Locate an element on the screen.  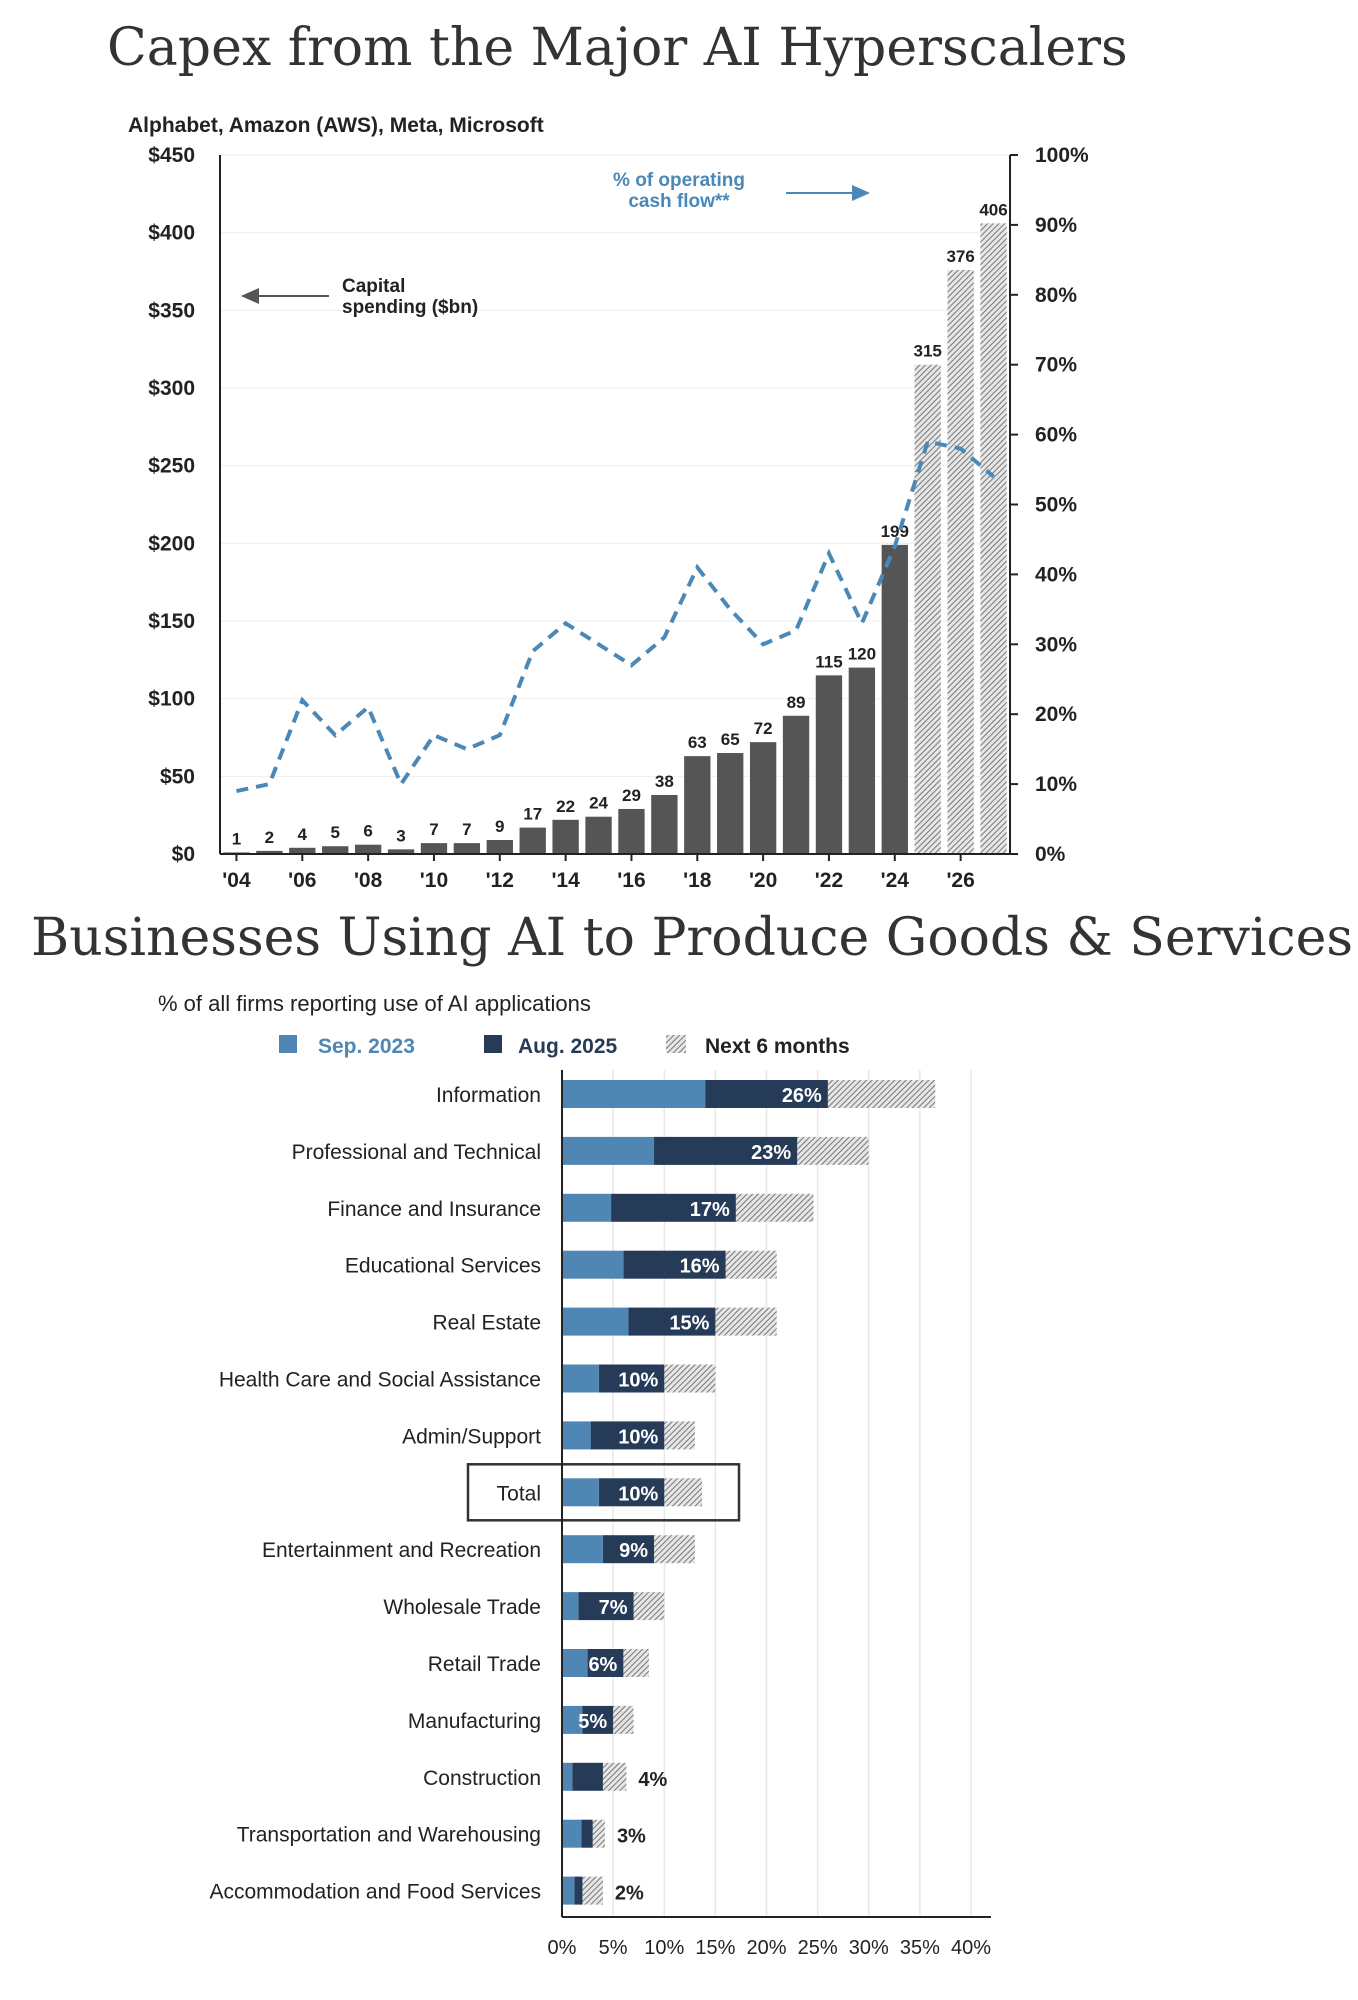
bar-row: Information 26% is located at coordinates (686, 1094).